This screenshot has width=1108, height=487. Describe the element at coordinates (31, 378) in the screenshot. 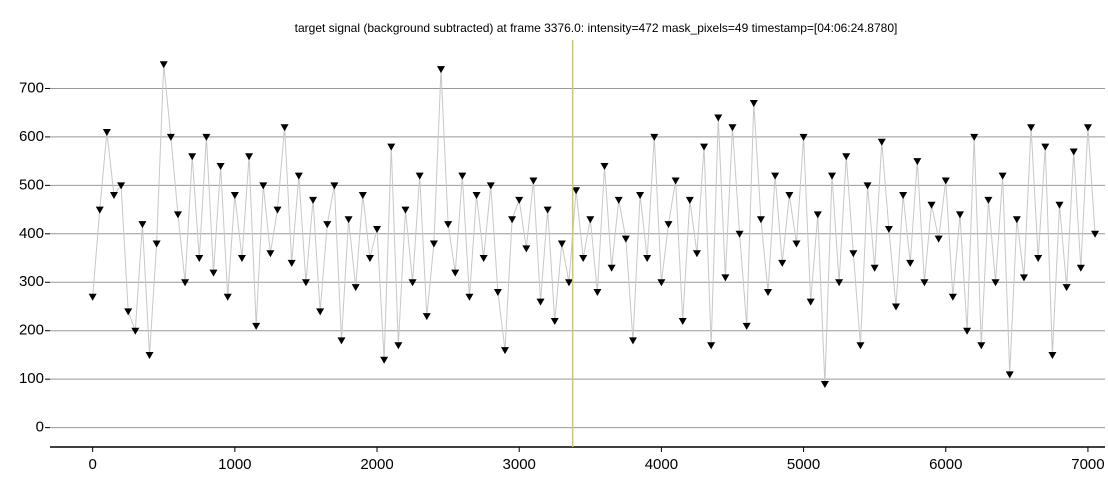

I see `y-tick-label: 100` at that location.